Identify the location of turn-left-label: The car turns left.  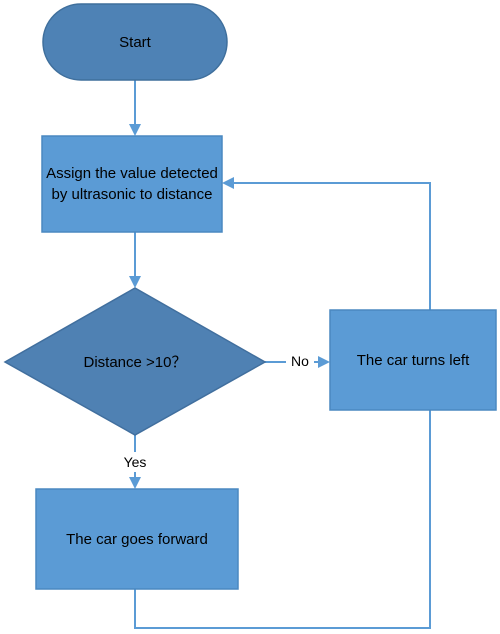
(413, 360).